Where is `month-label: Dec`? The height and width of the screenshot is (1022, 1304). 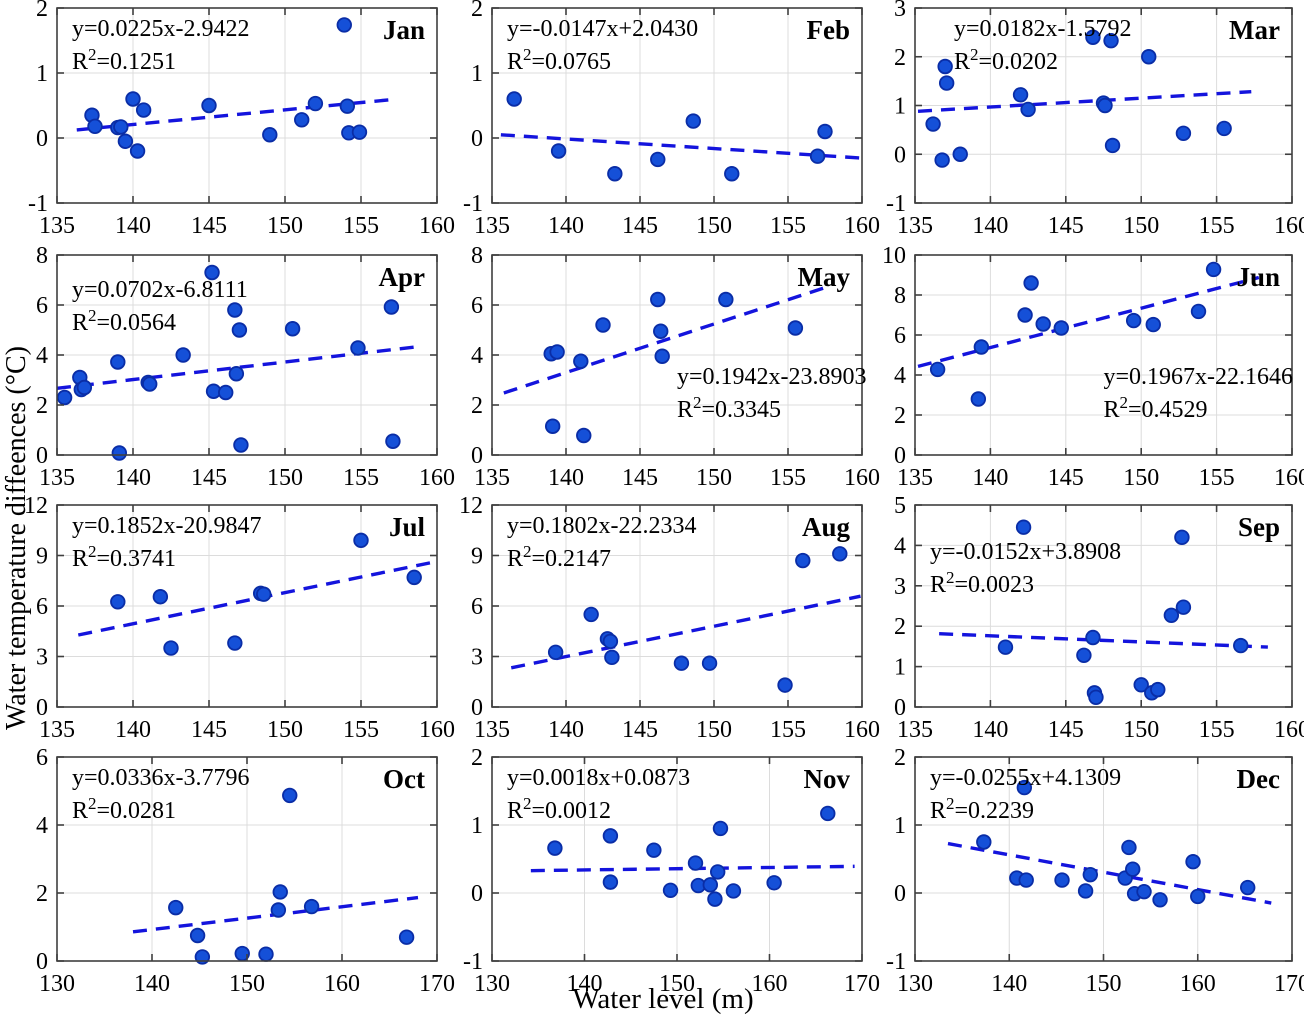
month-label: Dec is located at coordinates (1258, 779).